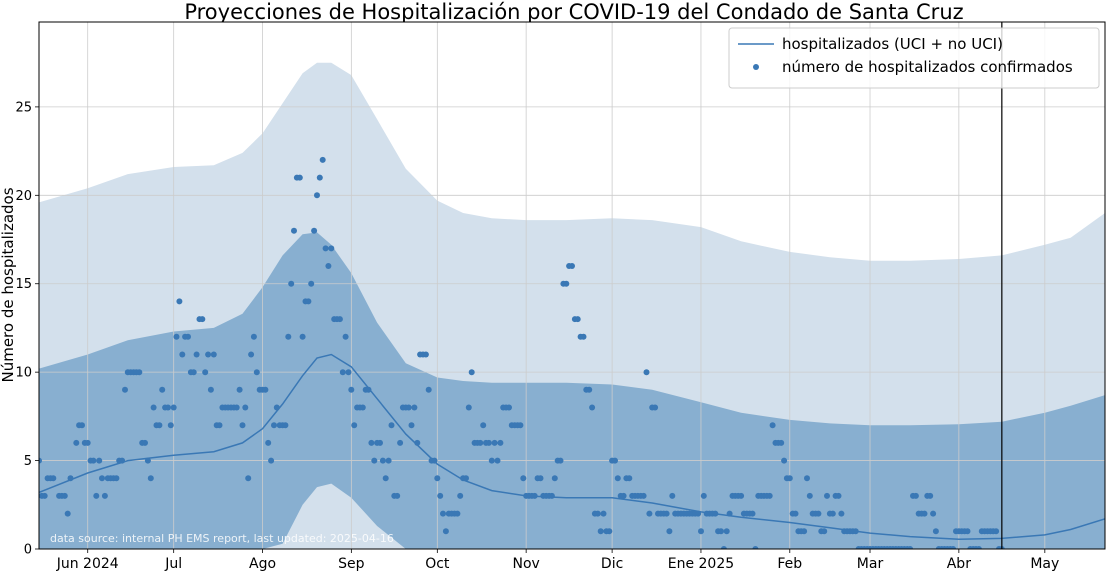 The image size is (1109, 571). I want to click on legend-label-line: hospitalizados (UCI + no UCI), so click(892, 44).